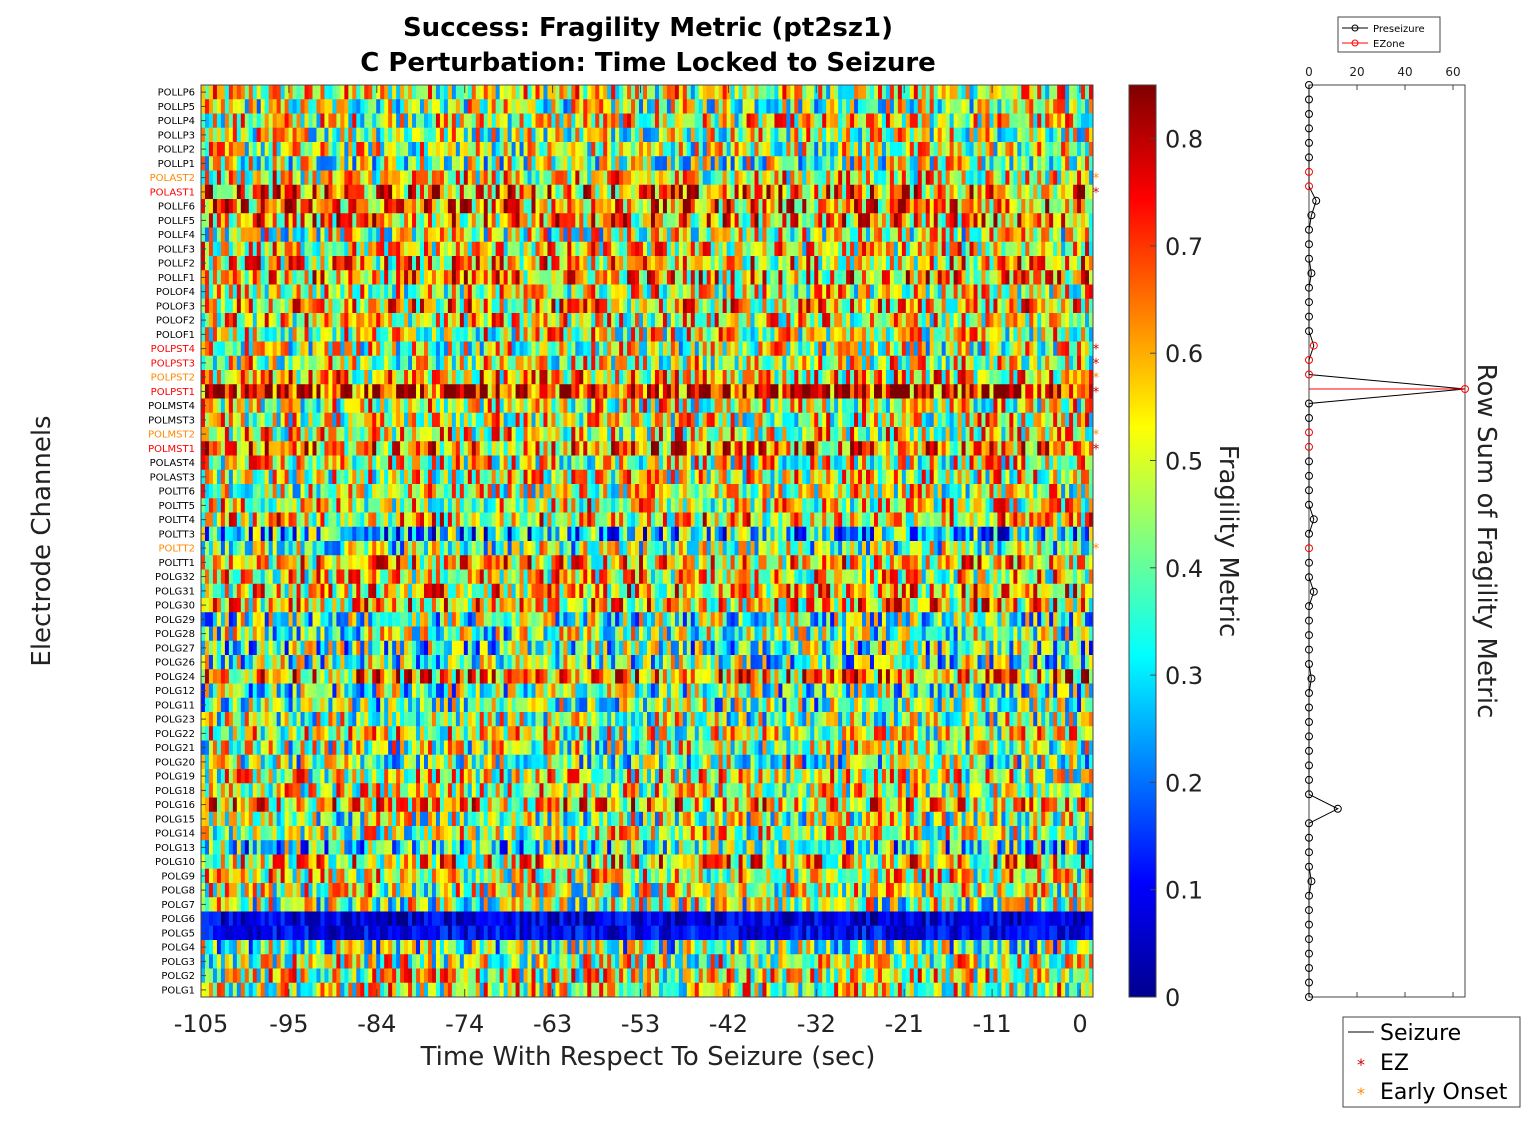 Image resolution: width=1535 pixels, height=1121 pixels. What do you see at coordinates (176, 235) in the screenshot?
I see `channel-label: POLLF4` at bounding box center [176, 235].